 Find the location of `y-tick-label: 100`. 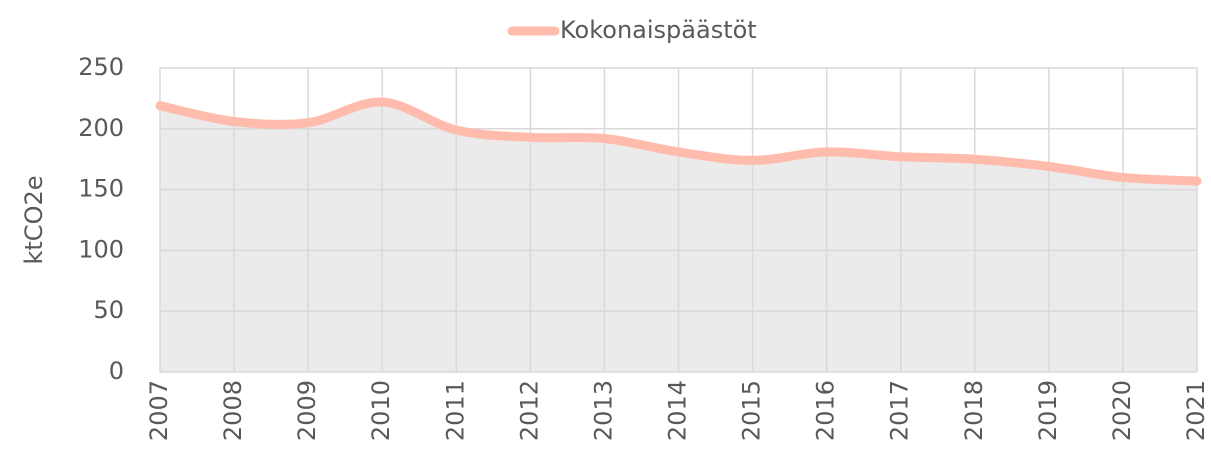

y-tick-label: 100 is located at coordinates (101, 249).